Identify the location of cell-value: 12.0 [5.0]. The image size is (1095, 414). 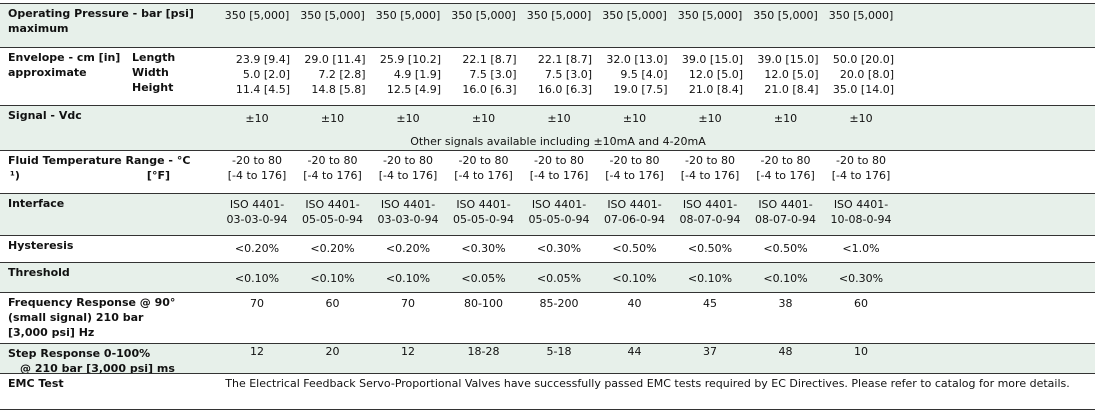
(715, 74).